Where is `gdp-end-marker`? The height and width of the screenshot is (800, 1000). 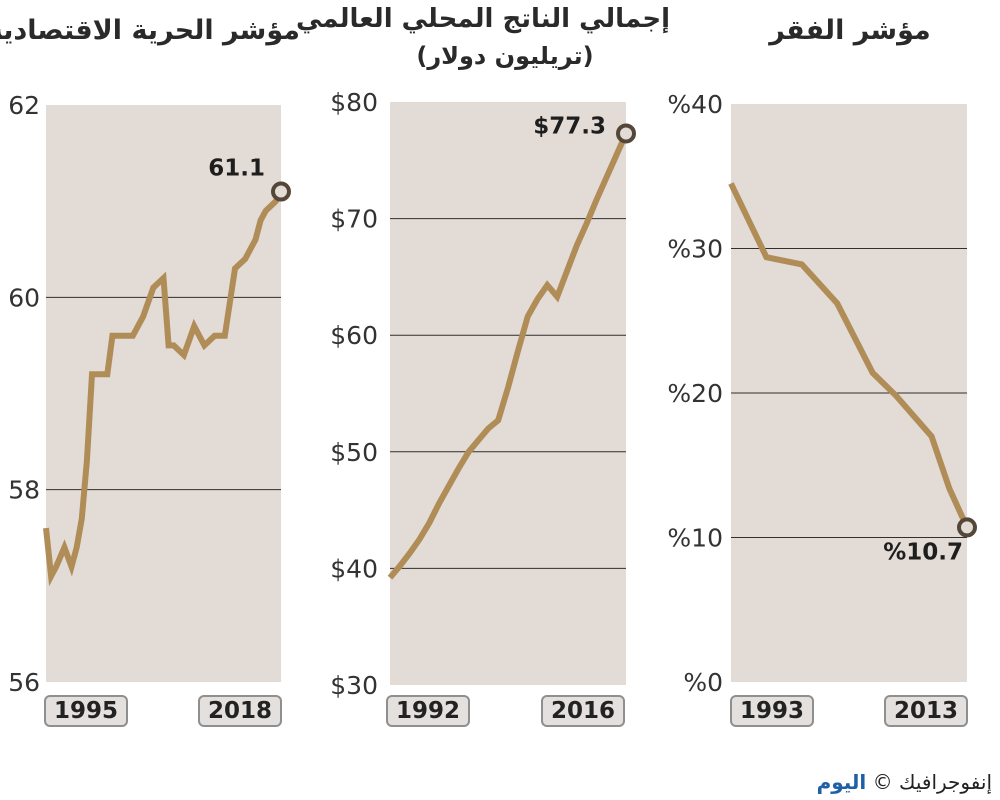
gdp-end-marker is located at coordinates (626, 133).